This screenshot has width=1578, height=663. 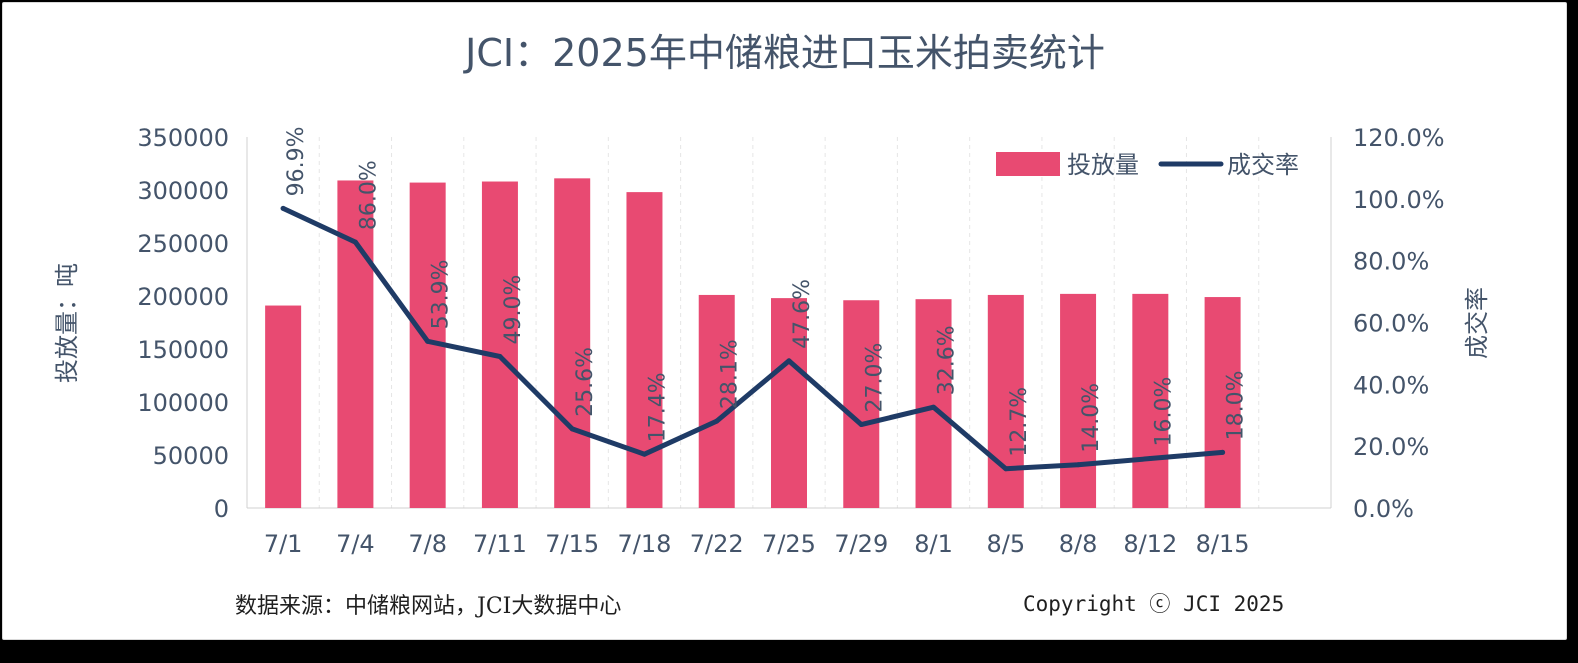 I want to click on x-tick-label: 7/15, so click(x=572, y=544).